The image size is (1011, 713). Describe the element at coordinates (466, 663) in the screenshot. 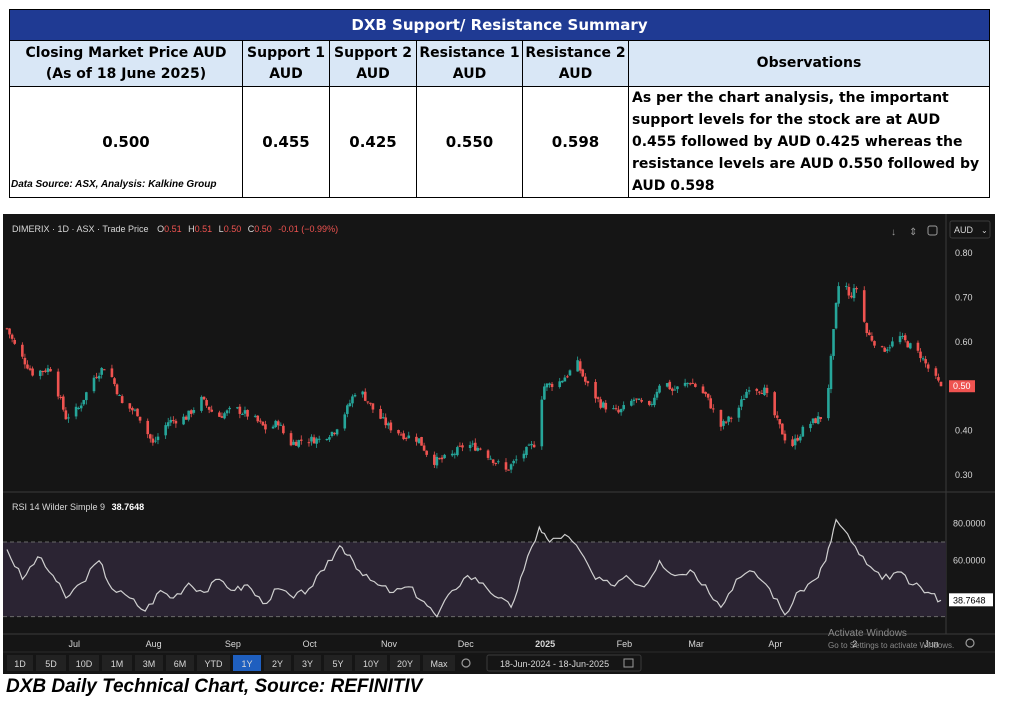

I see `toolbar-settings-icon` at that location.